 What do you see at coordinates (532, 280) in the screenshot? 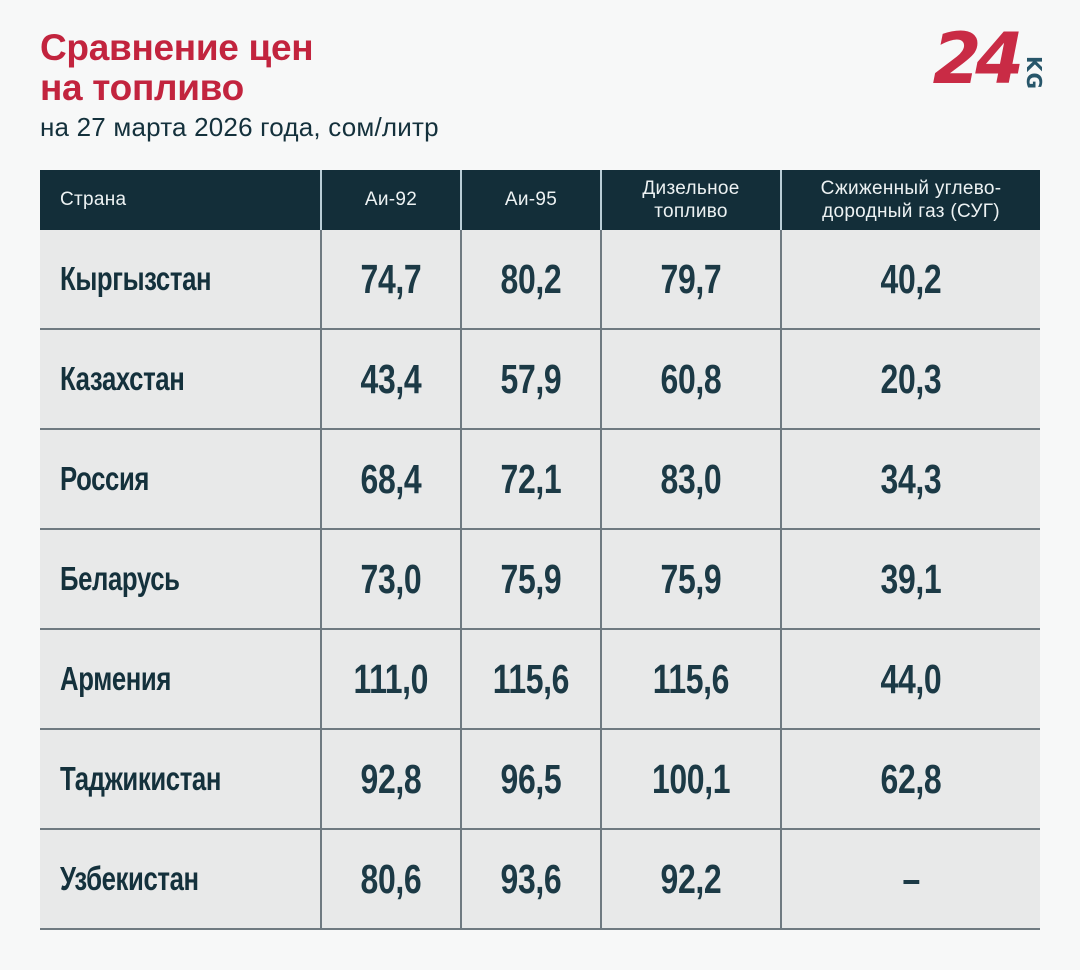
I see `value-cell-0-2: 80,2` at bounding box center [532, 280].